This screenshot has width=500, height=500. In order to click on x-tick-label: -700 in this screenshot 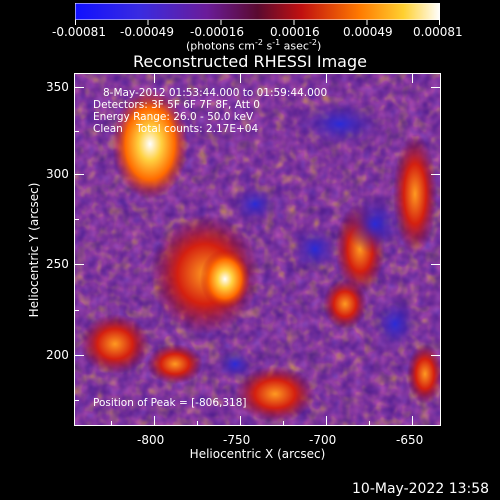, I will do `click(323, 440)`.